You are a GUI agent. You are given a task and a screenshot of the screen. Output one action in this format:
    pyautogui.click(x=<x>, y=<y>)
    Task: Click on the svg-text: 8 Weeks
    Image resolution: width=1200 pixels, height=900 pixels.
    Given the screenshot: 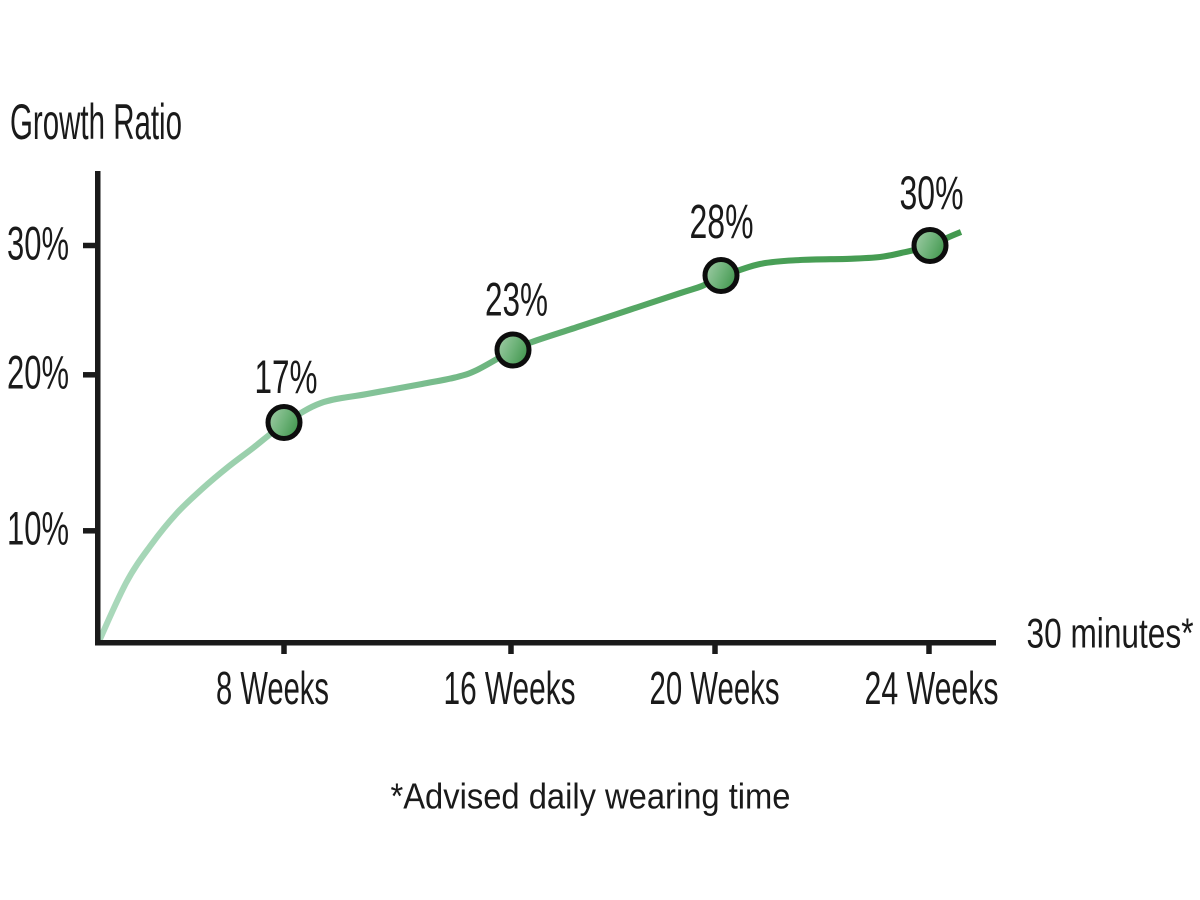 What is the action you would take?
    pyautogui.click(x=272, y=688)
    